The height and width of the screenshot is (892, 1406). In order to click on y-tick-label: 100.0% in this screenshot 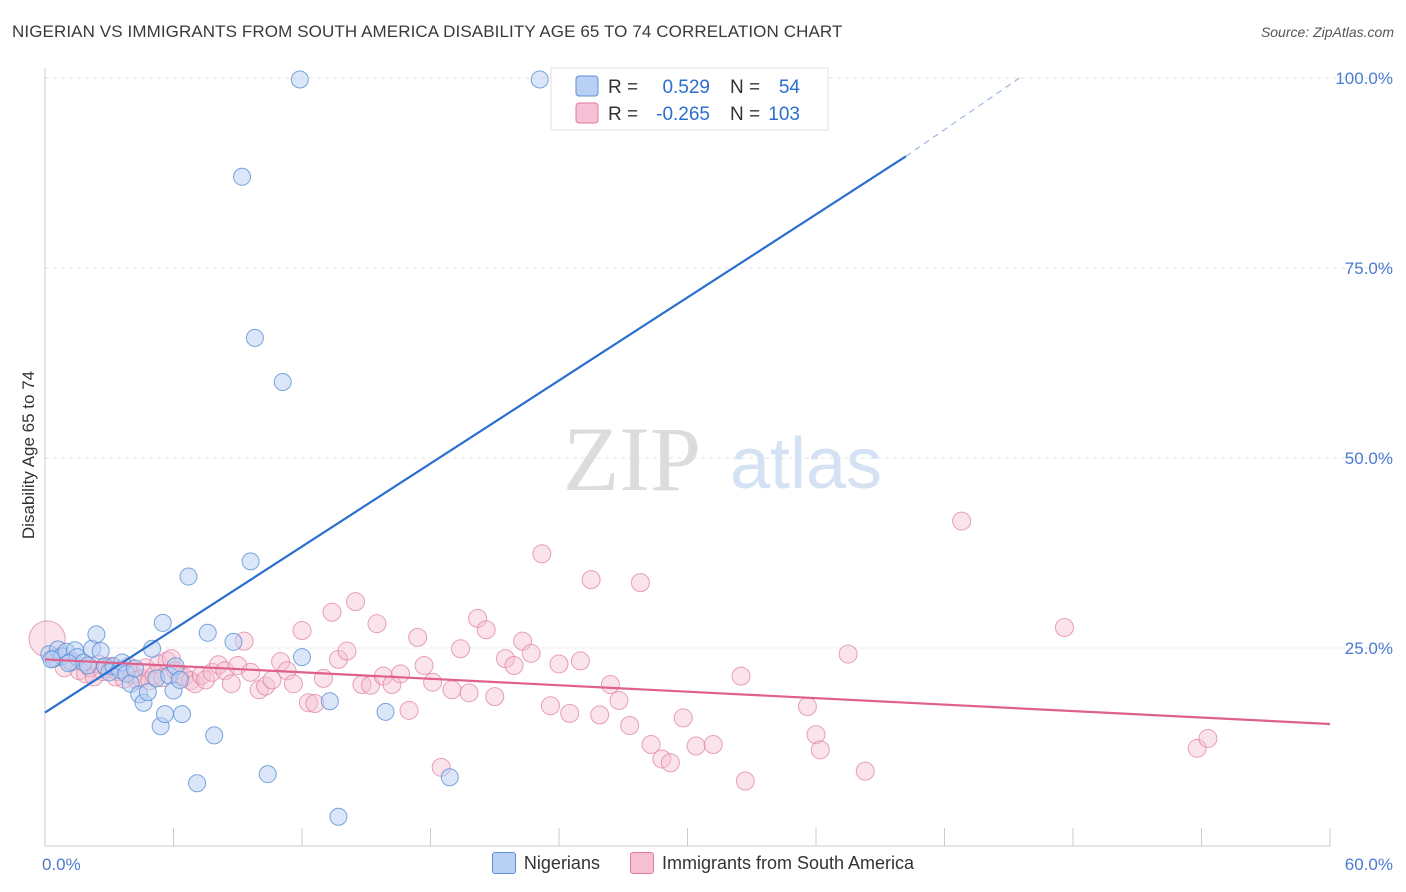, I will do `click(1364, 78)`.